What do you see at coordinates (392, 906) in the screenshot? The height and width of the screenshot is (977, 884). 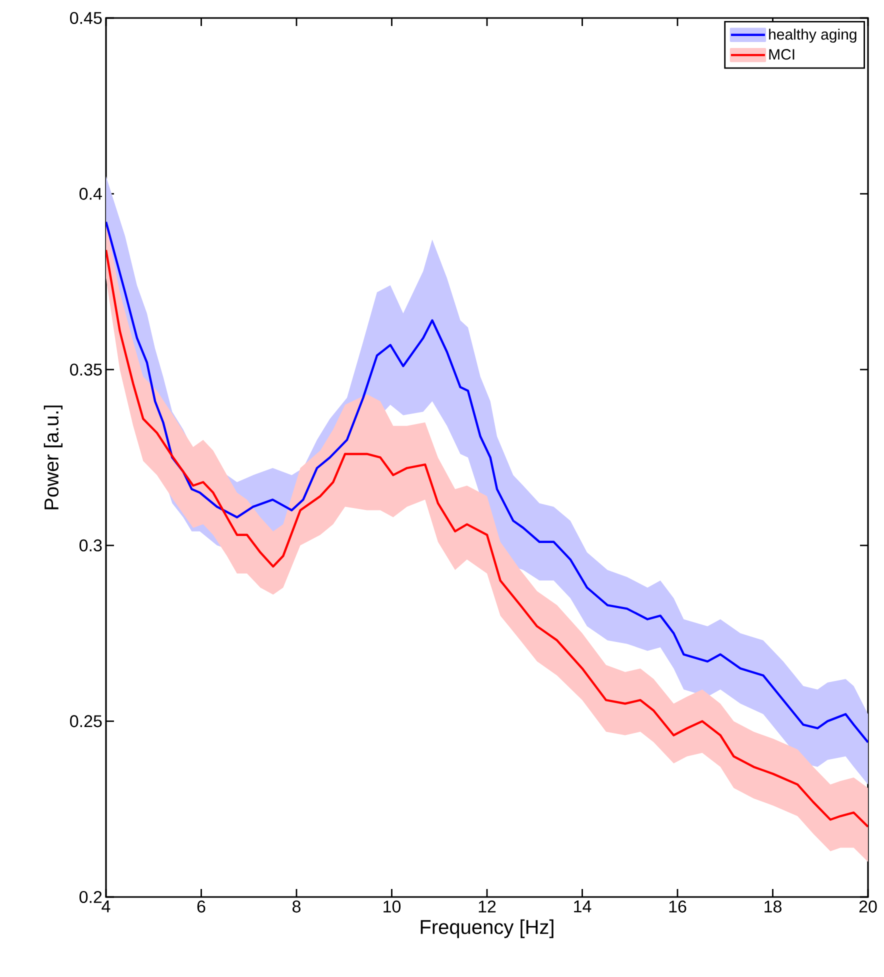 I see `x-tick-label: 10` at bounding box center [392, 906].